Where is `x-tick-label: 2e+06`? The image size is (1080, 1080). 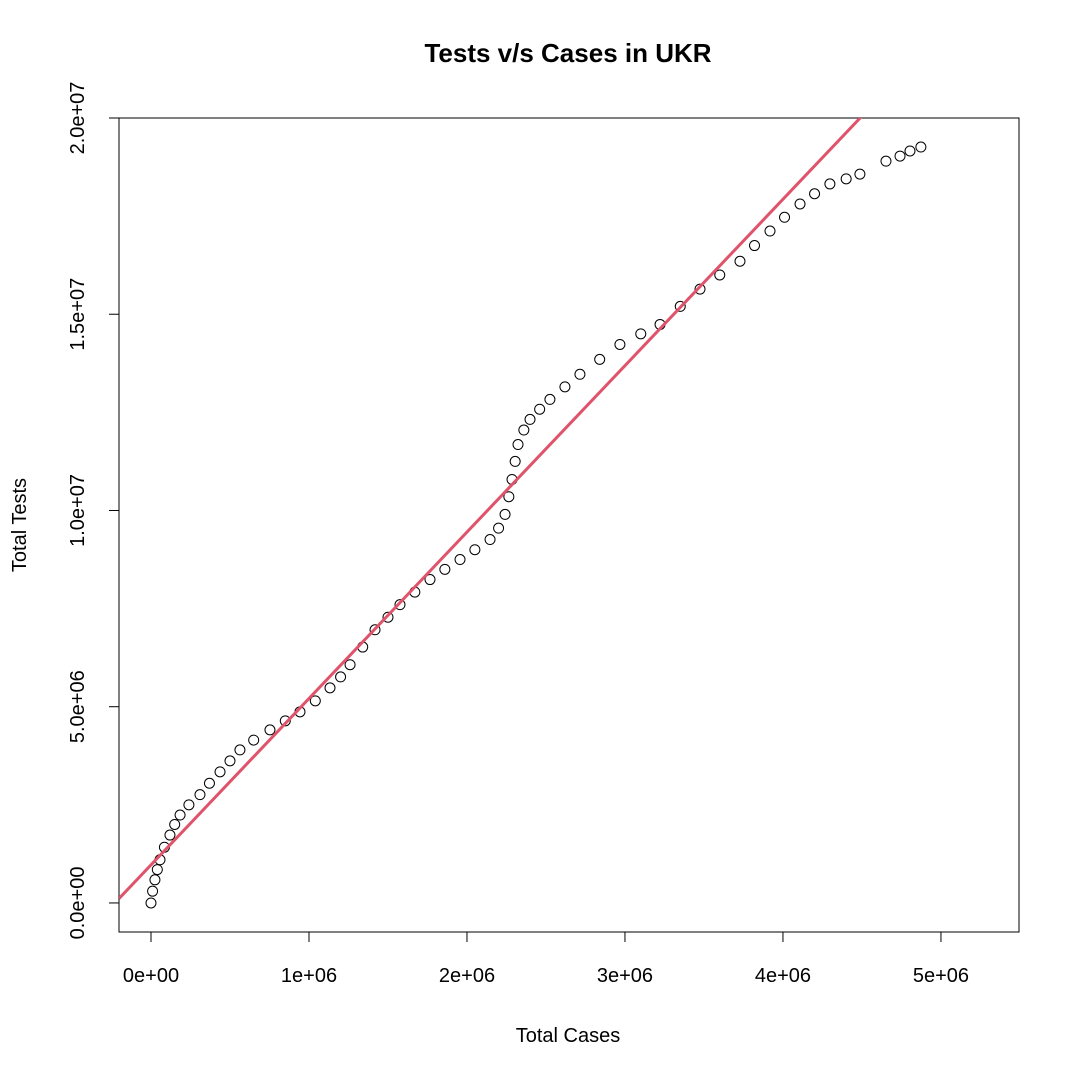
x-tick-label: 2e+06 is located at coordinates (467, 976).